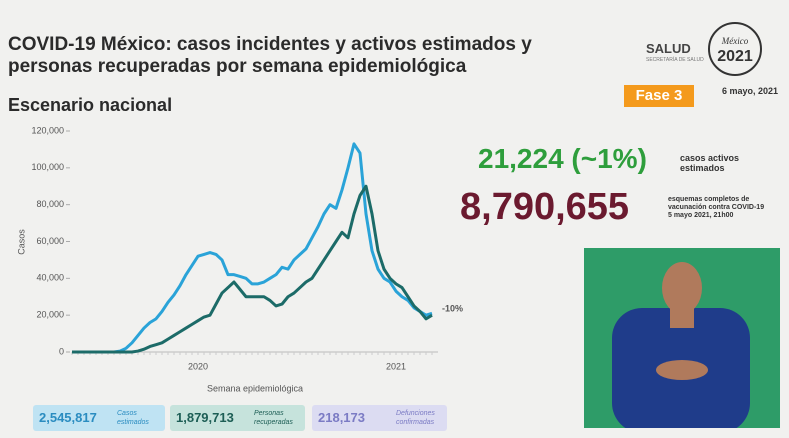  Describe the element at coordinates (545, 207) in the screenshot. I see `vaccinations: 8,790,655` at that location.